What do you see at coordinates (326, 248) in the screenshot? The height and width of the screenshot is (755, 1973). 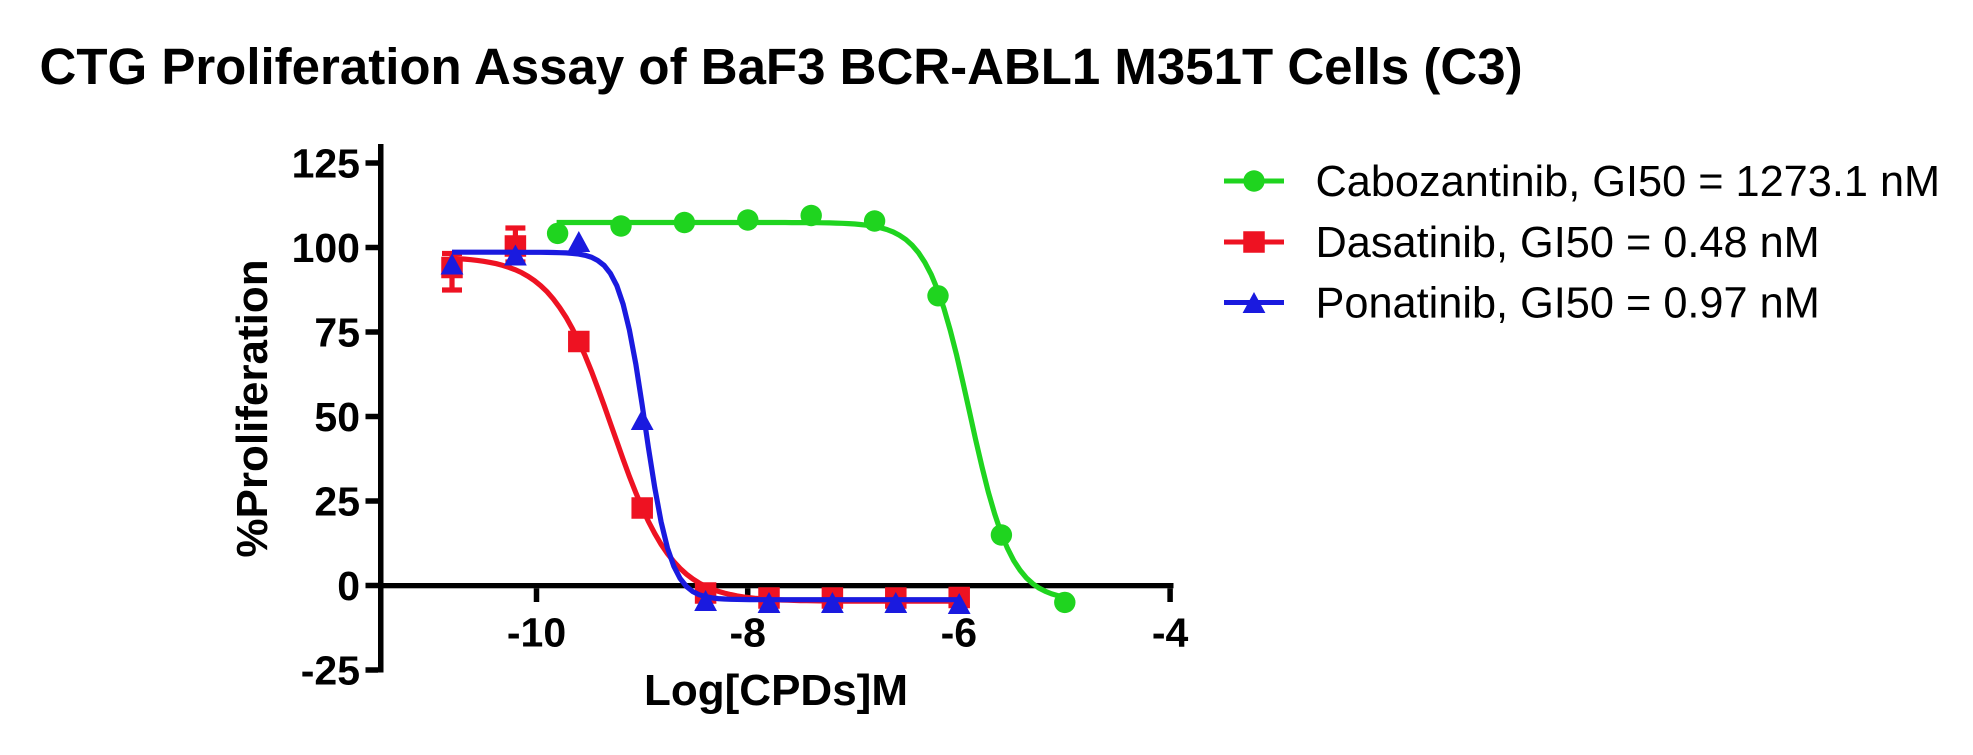 I see `svg-text: 100` at bounding box center [326, 248].